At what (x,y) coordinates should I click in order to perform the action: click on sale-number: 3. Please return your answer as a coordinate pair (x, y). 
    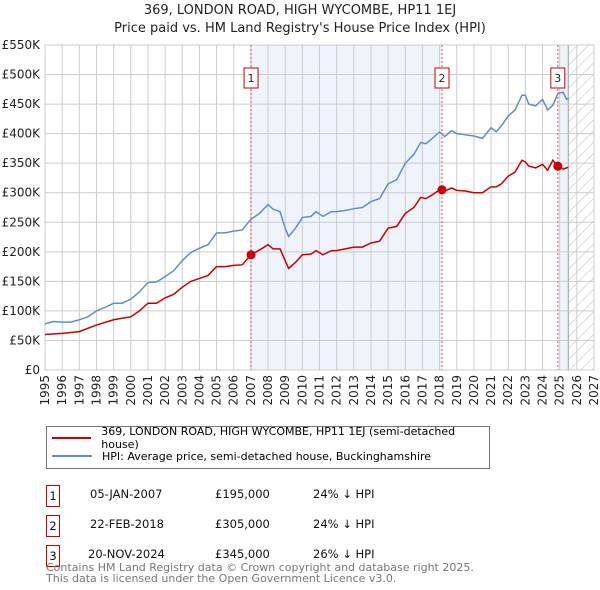
    Looking at the image, I should click on (53, 556).